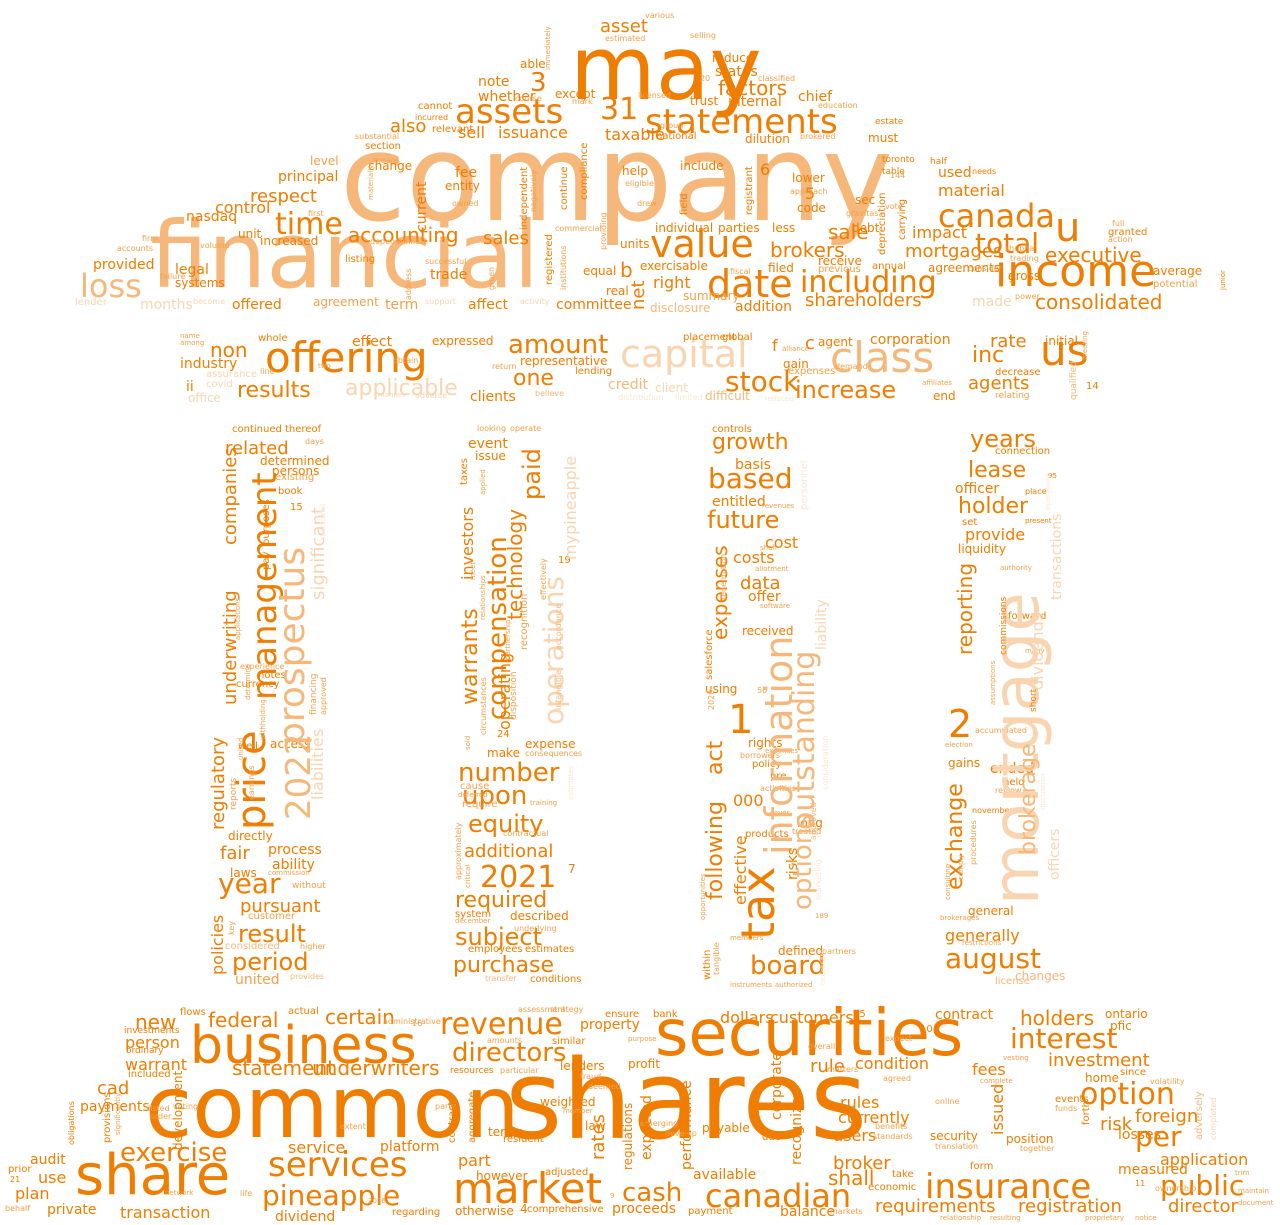 The image size is (1280, 1225). What do you see at coordinates (1153, 1170) in the screenshot?
I see `cloud-word: measured` at bounding box center [1153, 1170].